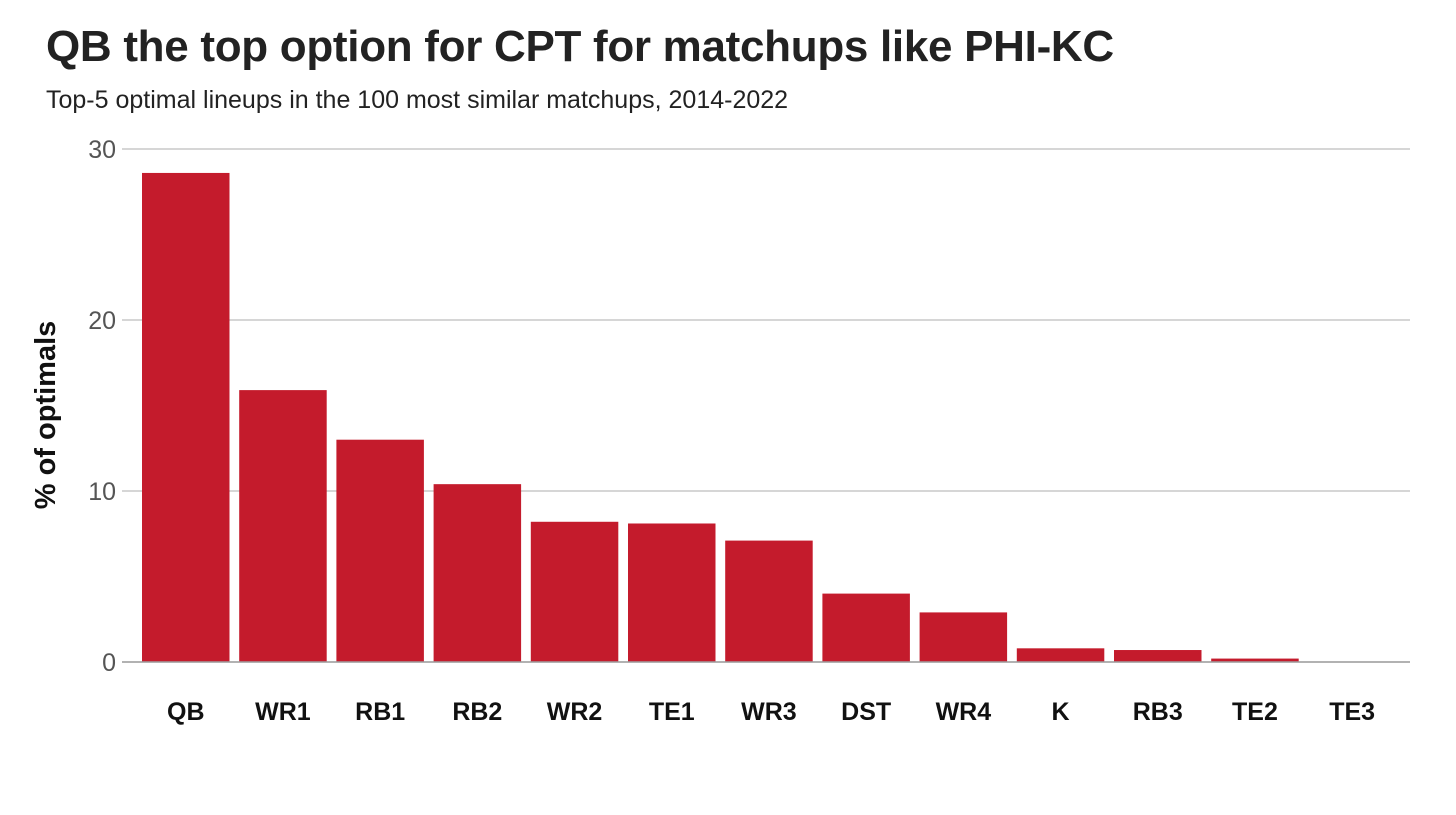 The image size is (1456, 815). What do you see at coordinates (283, 712) in the screenshot?
I see `x-tick-label-wr1: WR1` at bounding box center [283, 712].